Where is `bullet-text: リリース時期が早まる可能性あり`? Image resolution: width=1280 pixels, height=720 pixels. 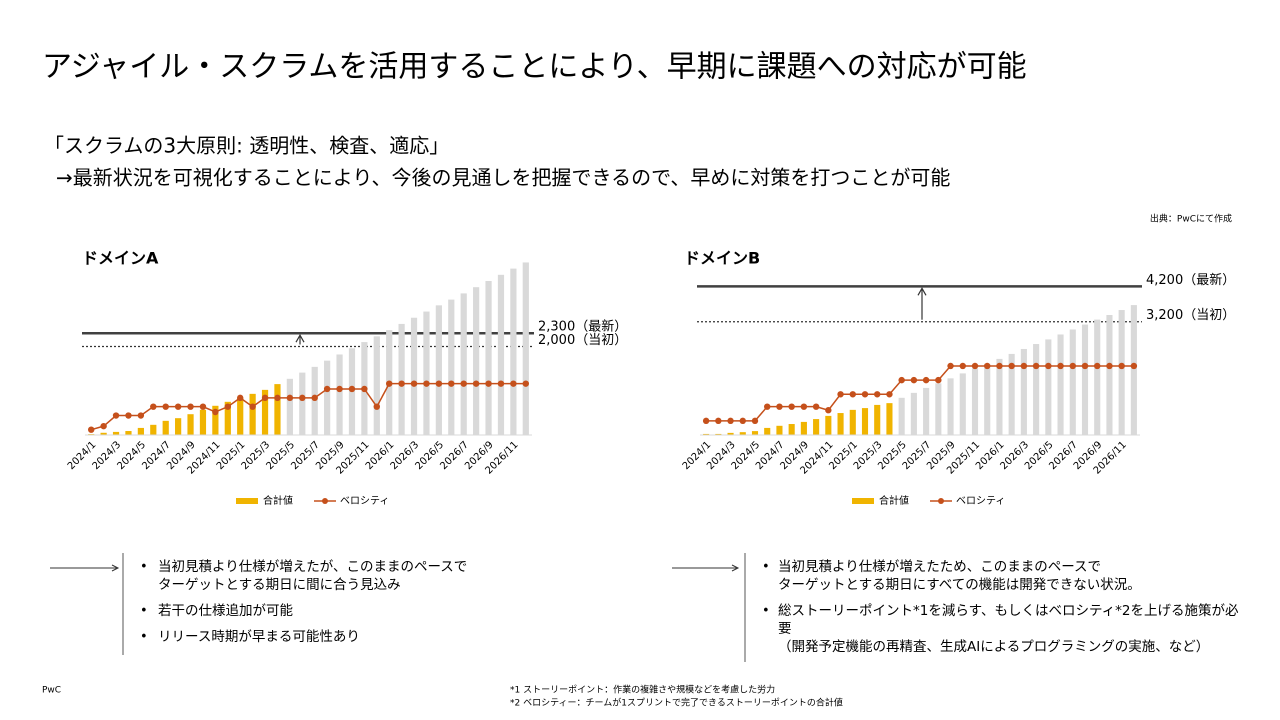 bullet-text: リリース時期が早まる可能性あり is located at coordinates (259, 637).